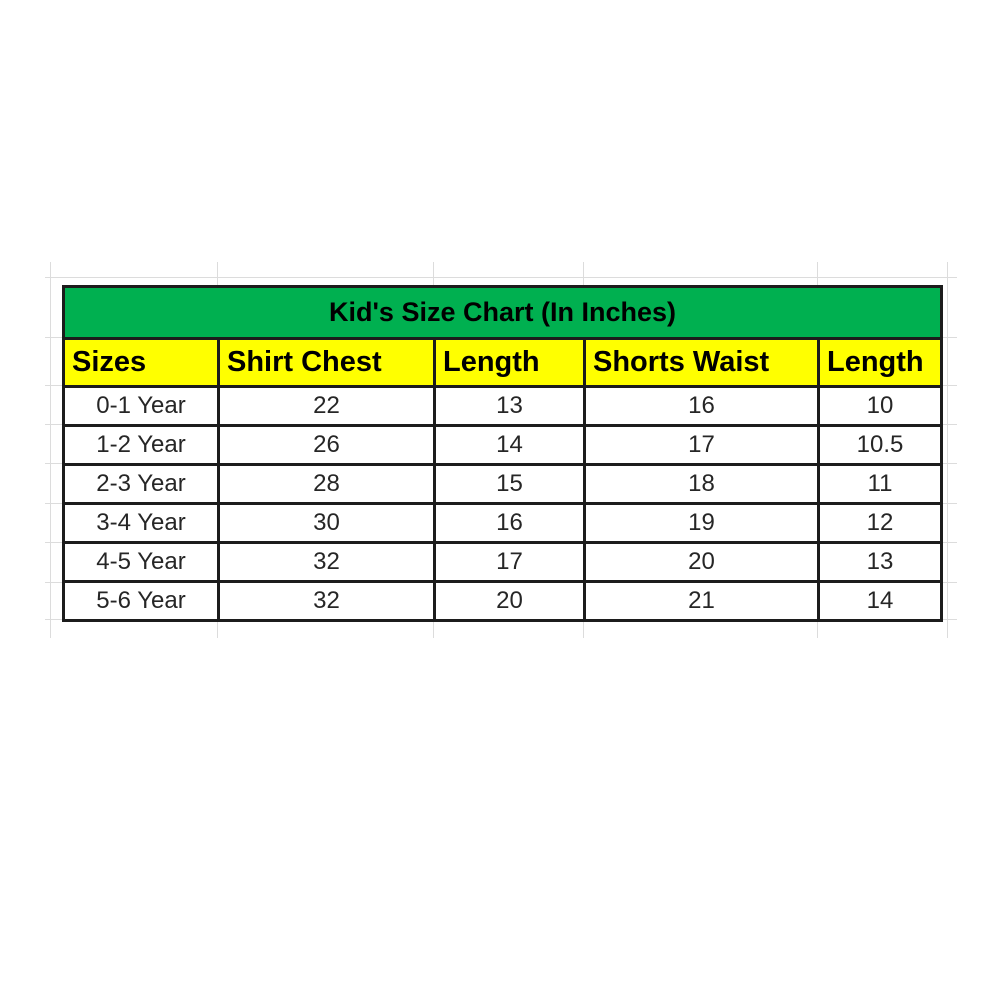 This screenshot has height=1000, width=1000. Describe the element at coordinates (141, 406) in the screenshot. I see `size-label-cell: 0-1 Year` at that location.